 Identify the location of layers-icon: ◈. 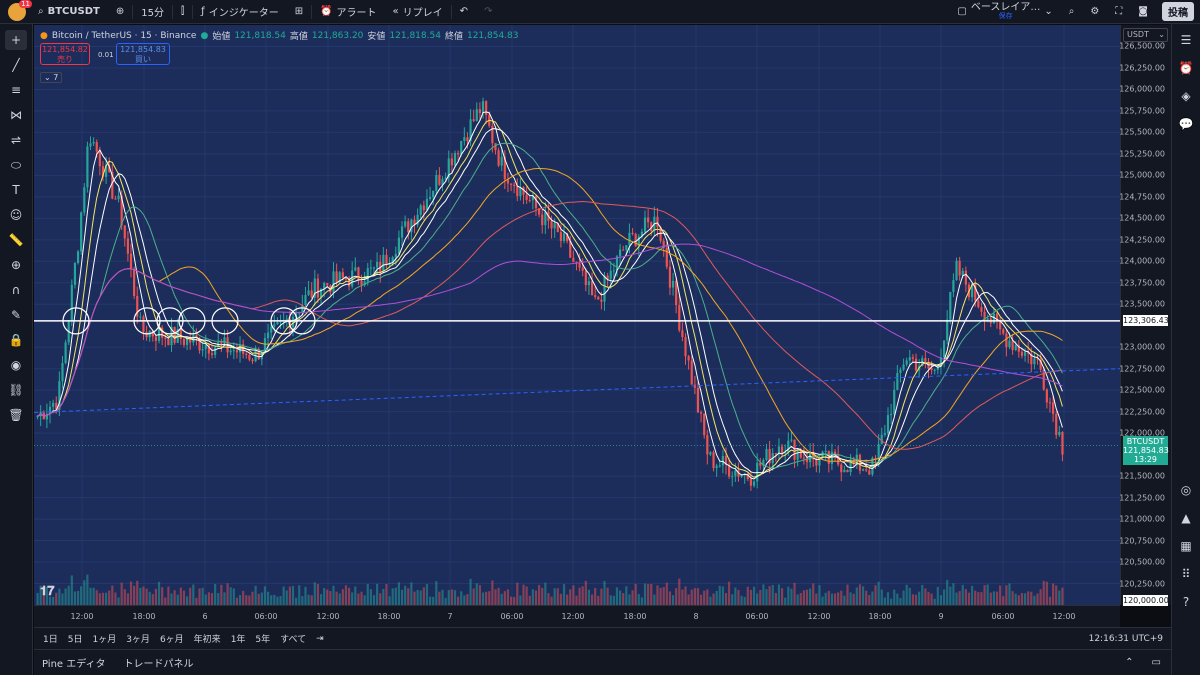
(1186, 96).